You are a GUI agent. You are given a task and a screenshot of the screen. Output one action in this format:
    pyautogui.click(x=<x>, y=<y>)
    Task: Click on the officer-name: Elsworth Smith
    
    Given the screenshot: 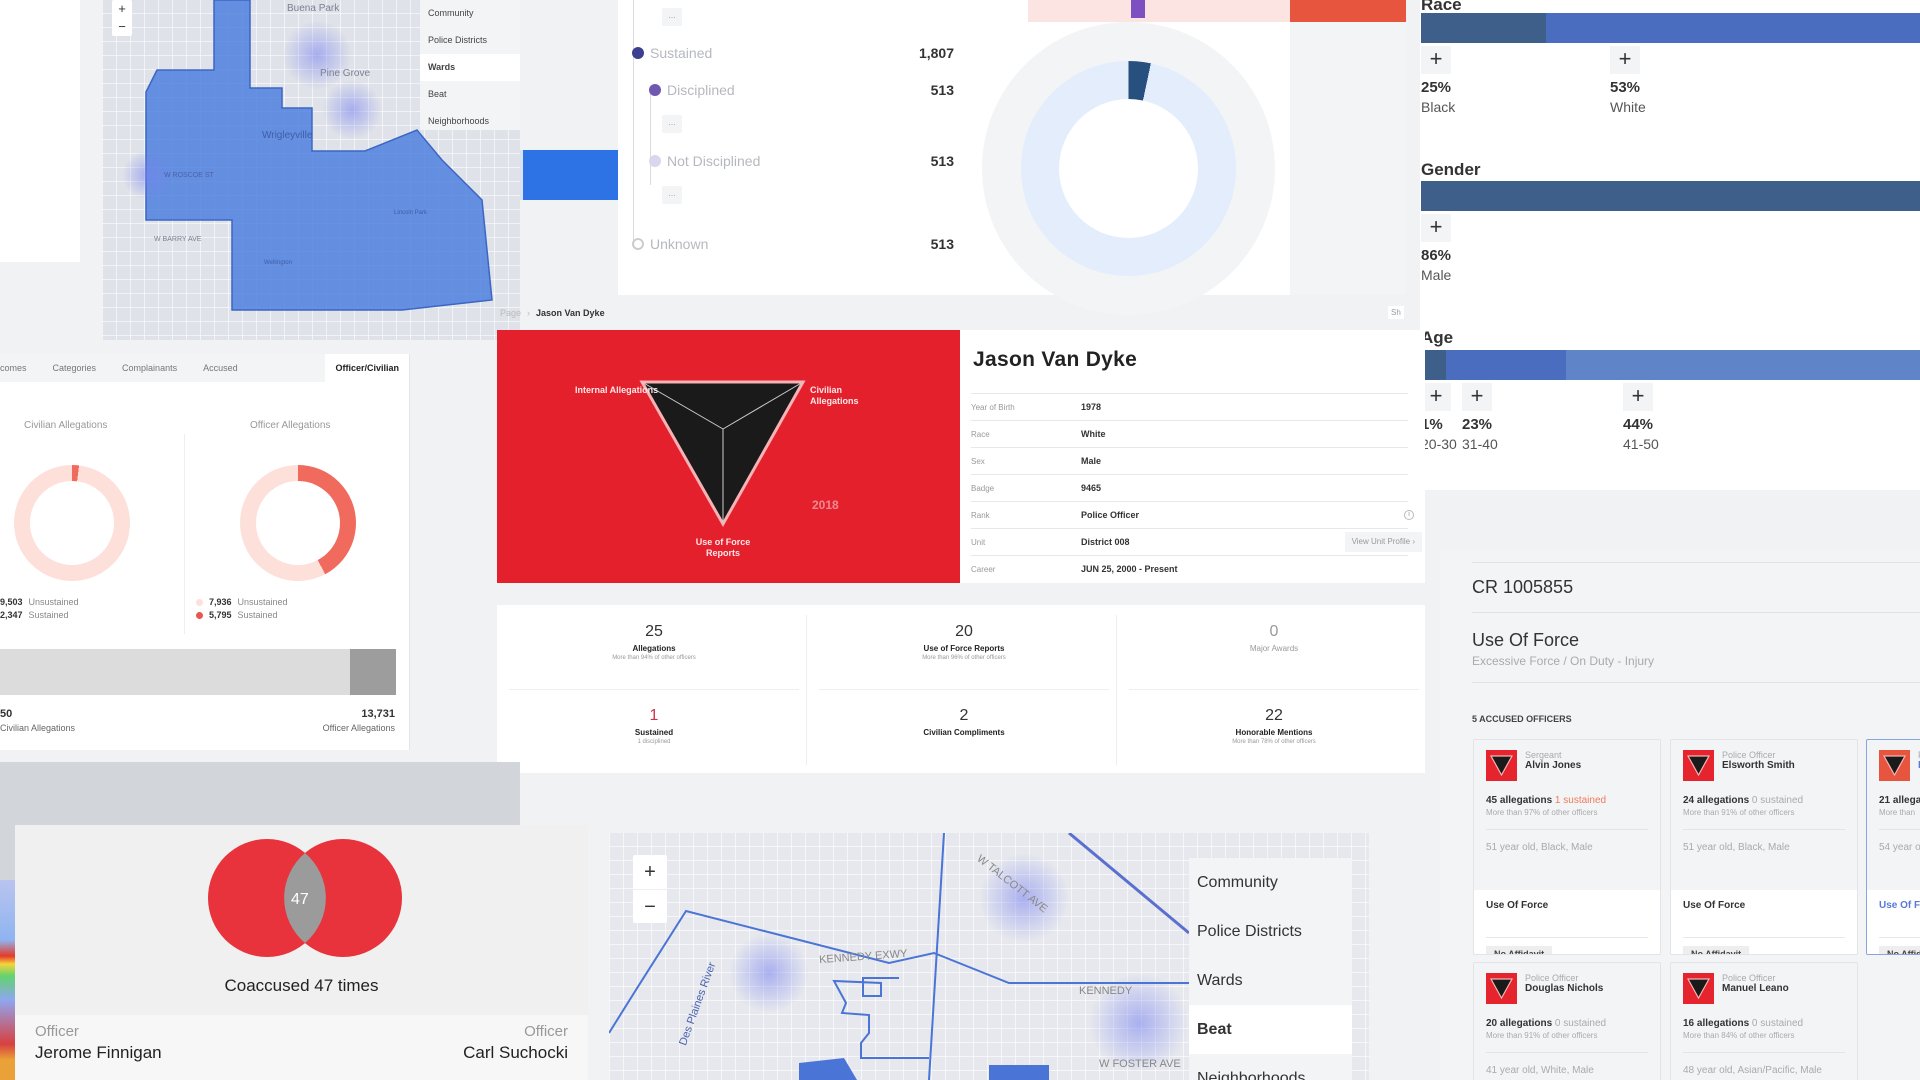 What is the action you would take?
    pyautogui.click(x=1758, y=765)
    